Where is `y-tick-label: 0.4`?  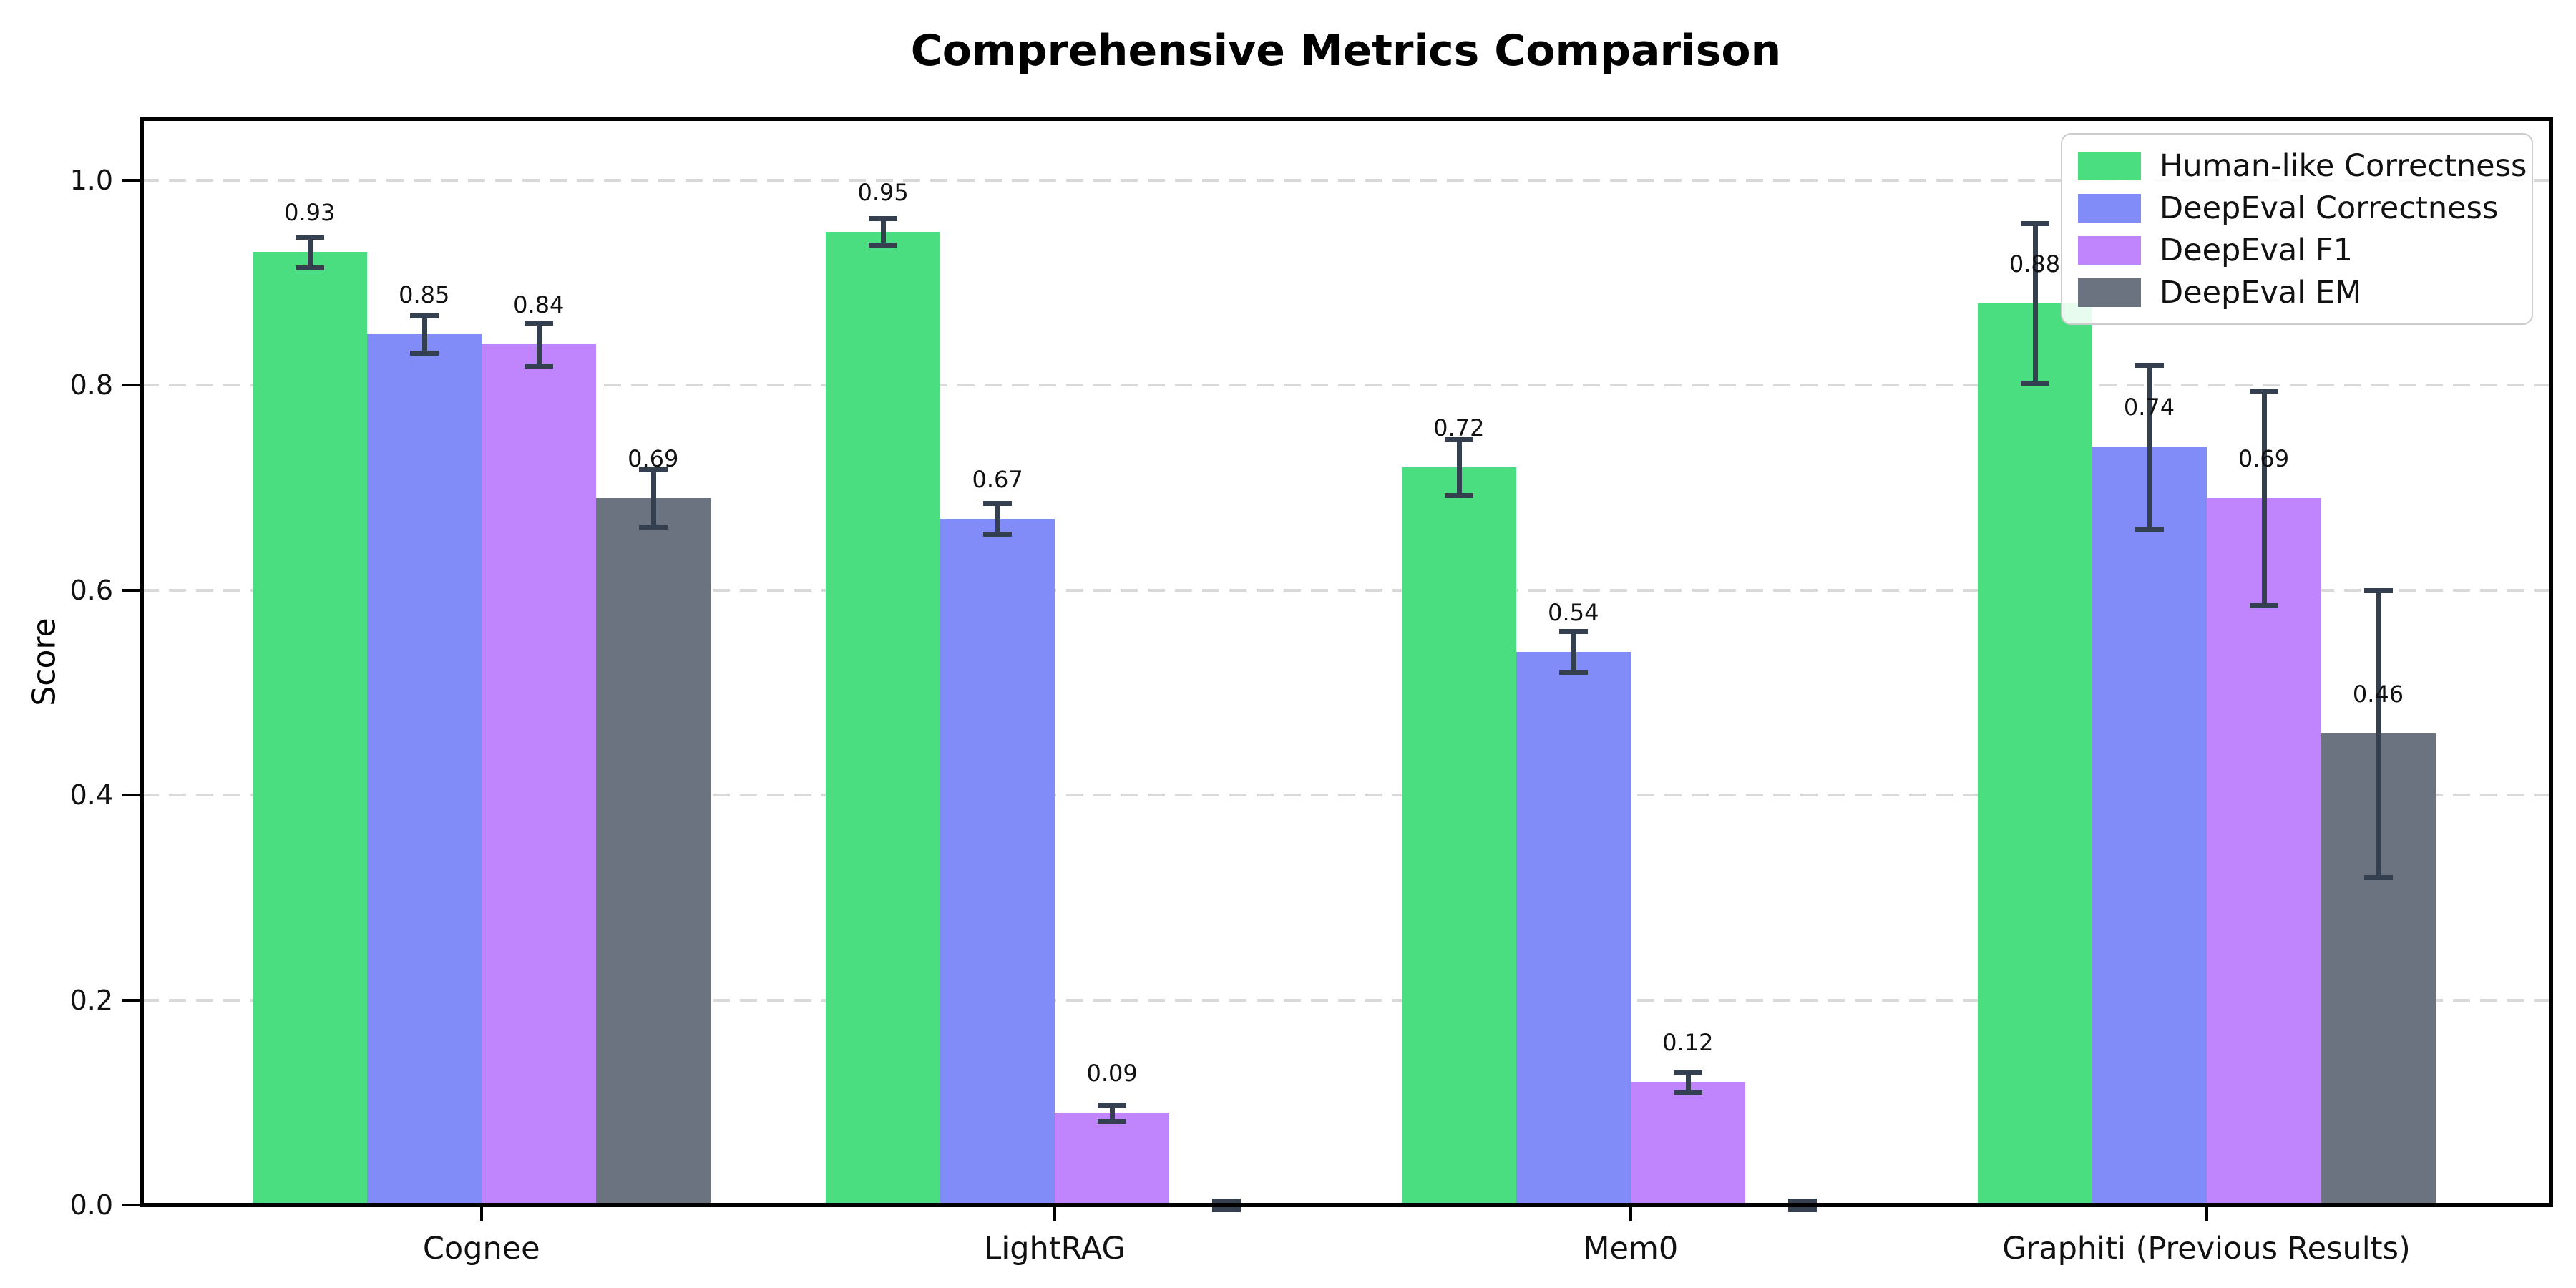 y-tick-label: 0.4 is located at coordinates (91, 795).